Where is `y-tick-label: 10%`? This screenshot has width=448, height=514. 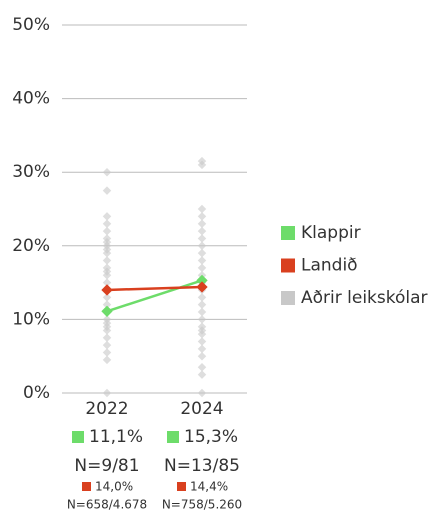 y-tick-label: 10% is located at coordinates (31, 319).